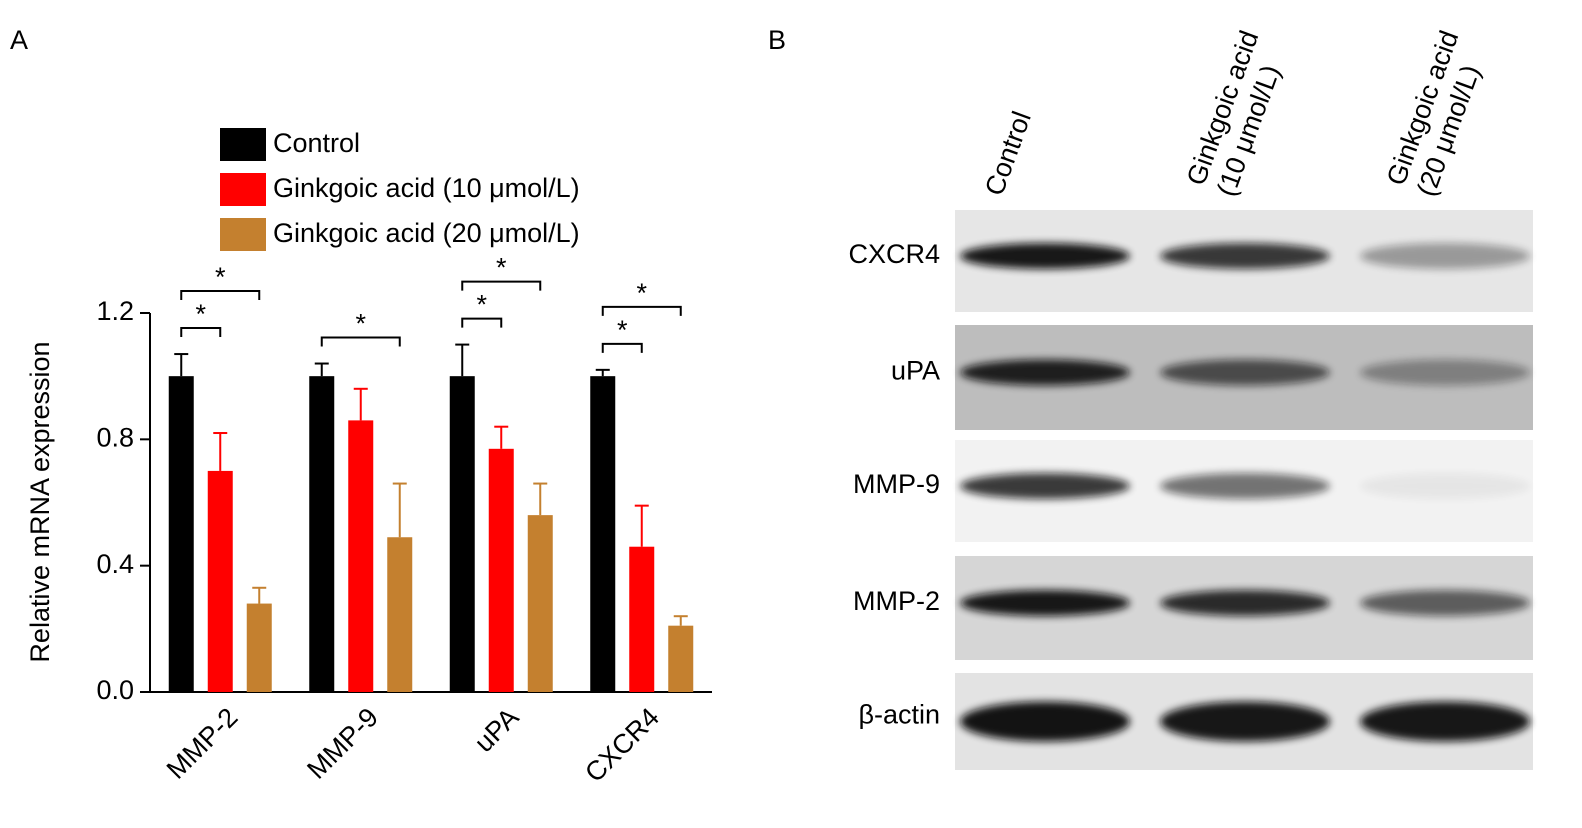 This screenshot has width=1582, height=828. What do you see at coordinates (342, 743) in the screenshot?
I see `x-tick-label: MMP-9` at bounding box center [342, 743].